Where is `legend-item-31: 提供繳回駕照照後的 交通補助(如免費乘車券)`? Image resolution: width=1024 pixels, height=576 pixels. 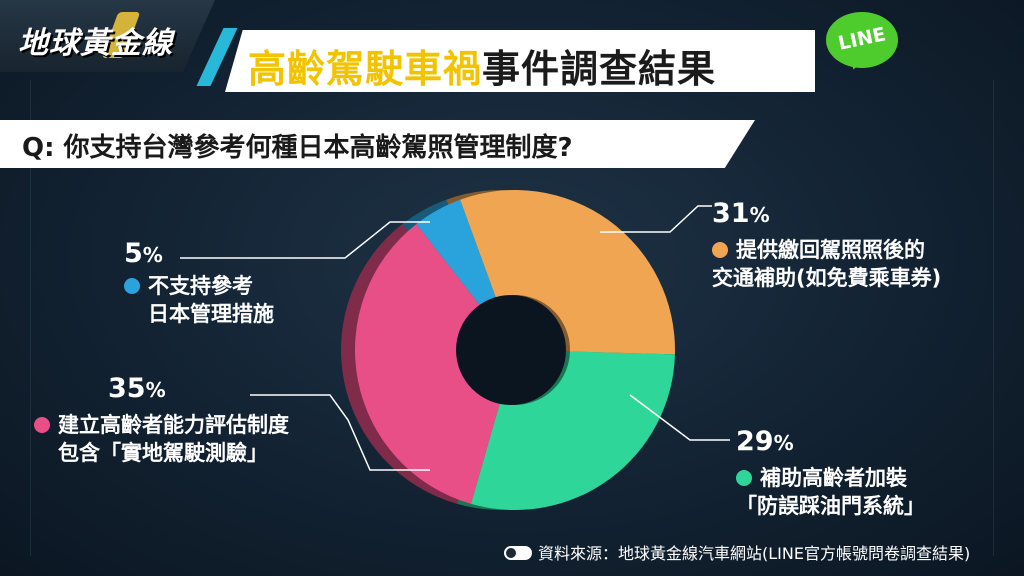 legend-item-31: 提供繳回駕照照後的 交通補助(如免費乘車券) is located at coordinates (826, 264).